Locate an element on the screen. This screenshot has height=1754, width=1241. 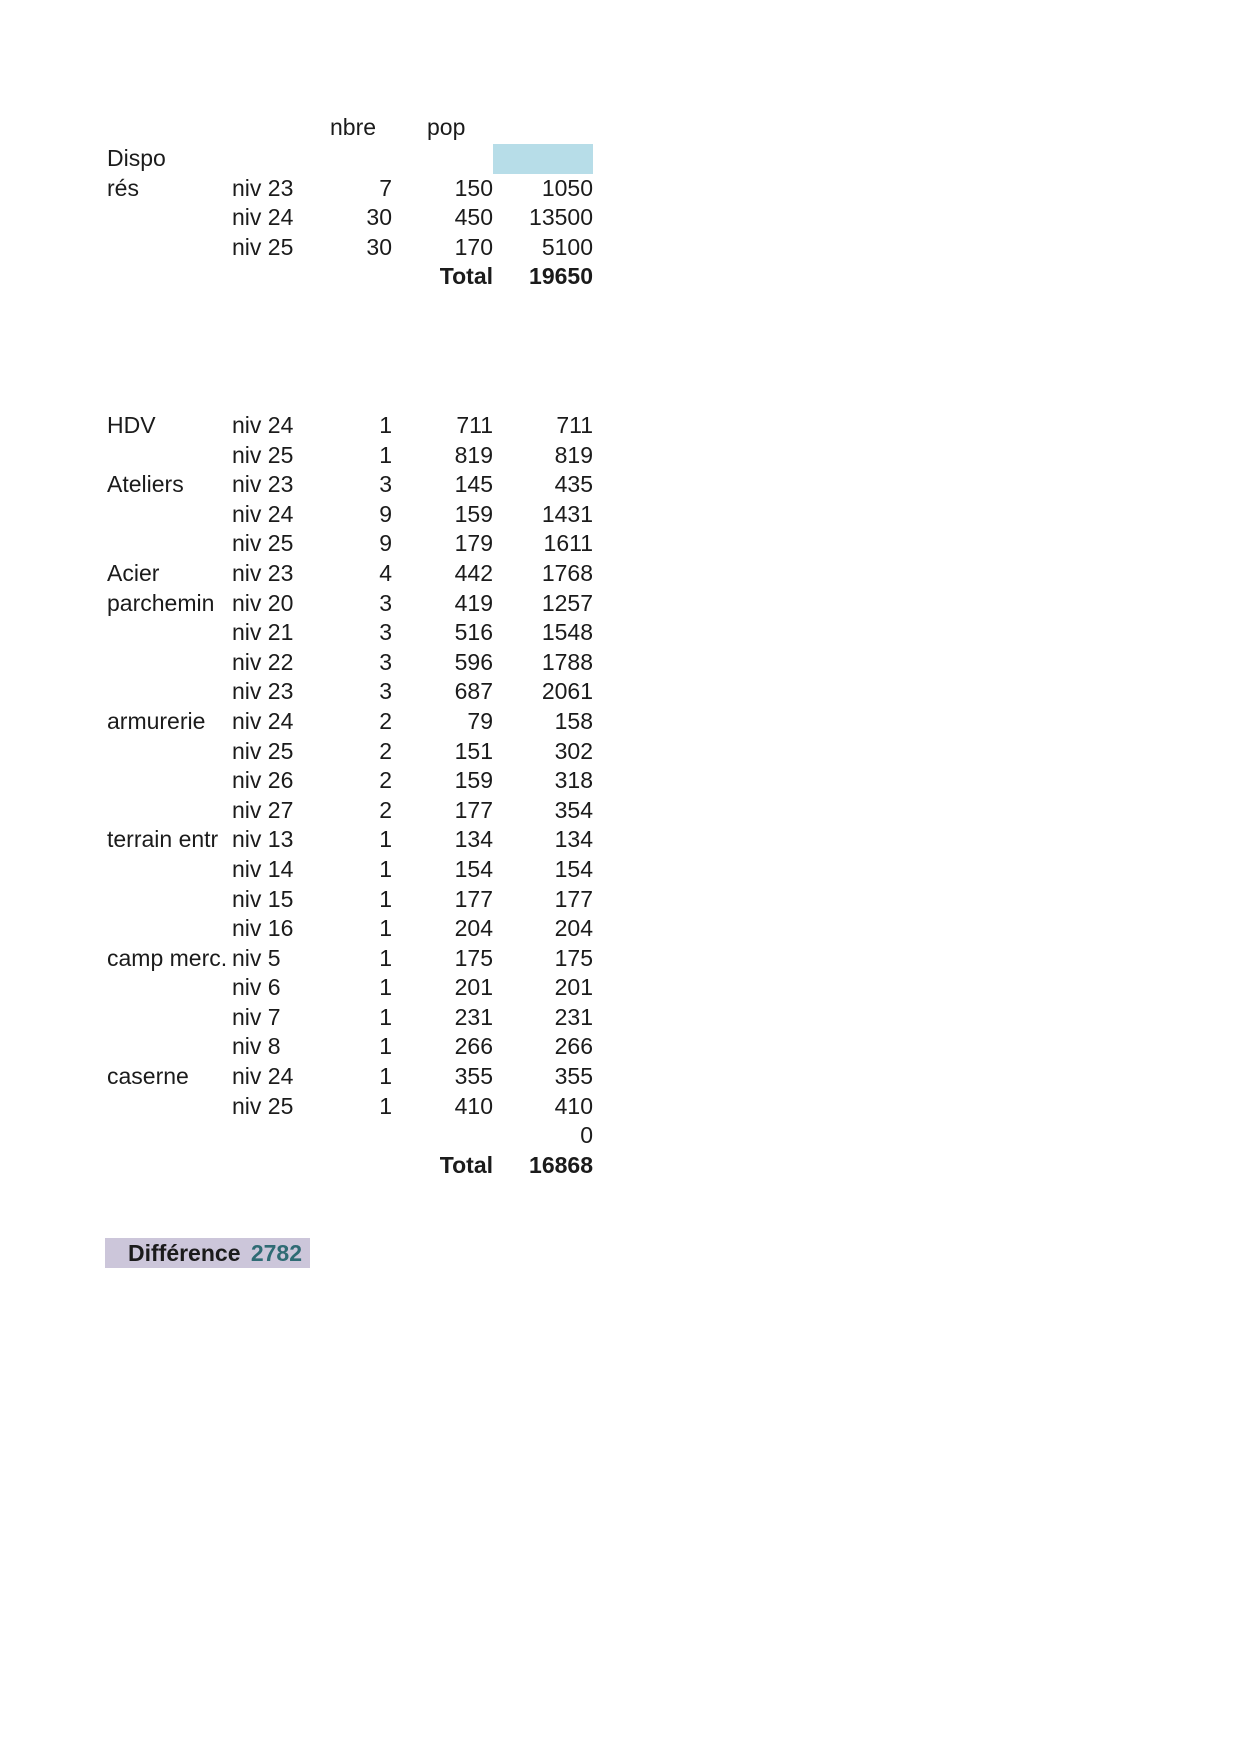
cell: 9 is located at coordinates (385, 543).